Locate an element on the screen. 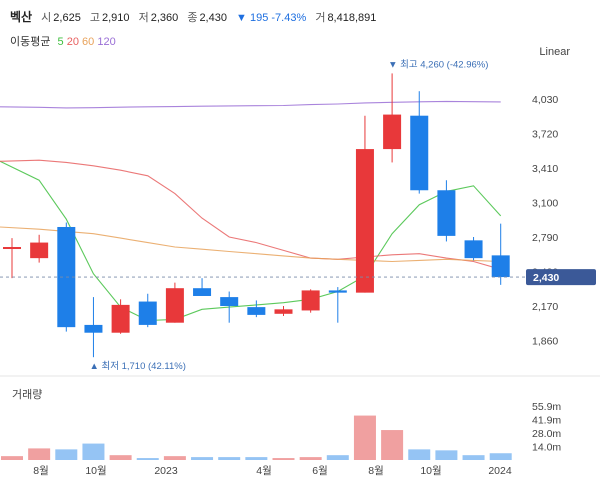 The width and height of the screenshot is (600, 484). stock-name: 벡산 is located at coordinates (21, 17).